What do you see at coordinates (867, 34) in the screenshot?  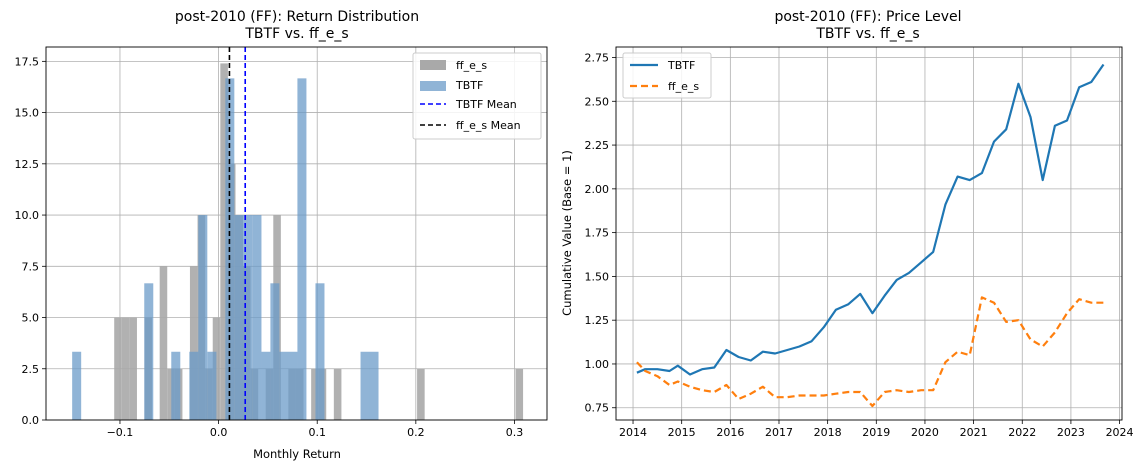 I see `price-title-line2: TBTF vs. ff_e_s` at bounding box center [867, 34].